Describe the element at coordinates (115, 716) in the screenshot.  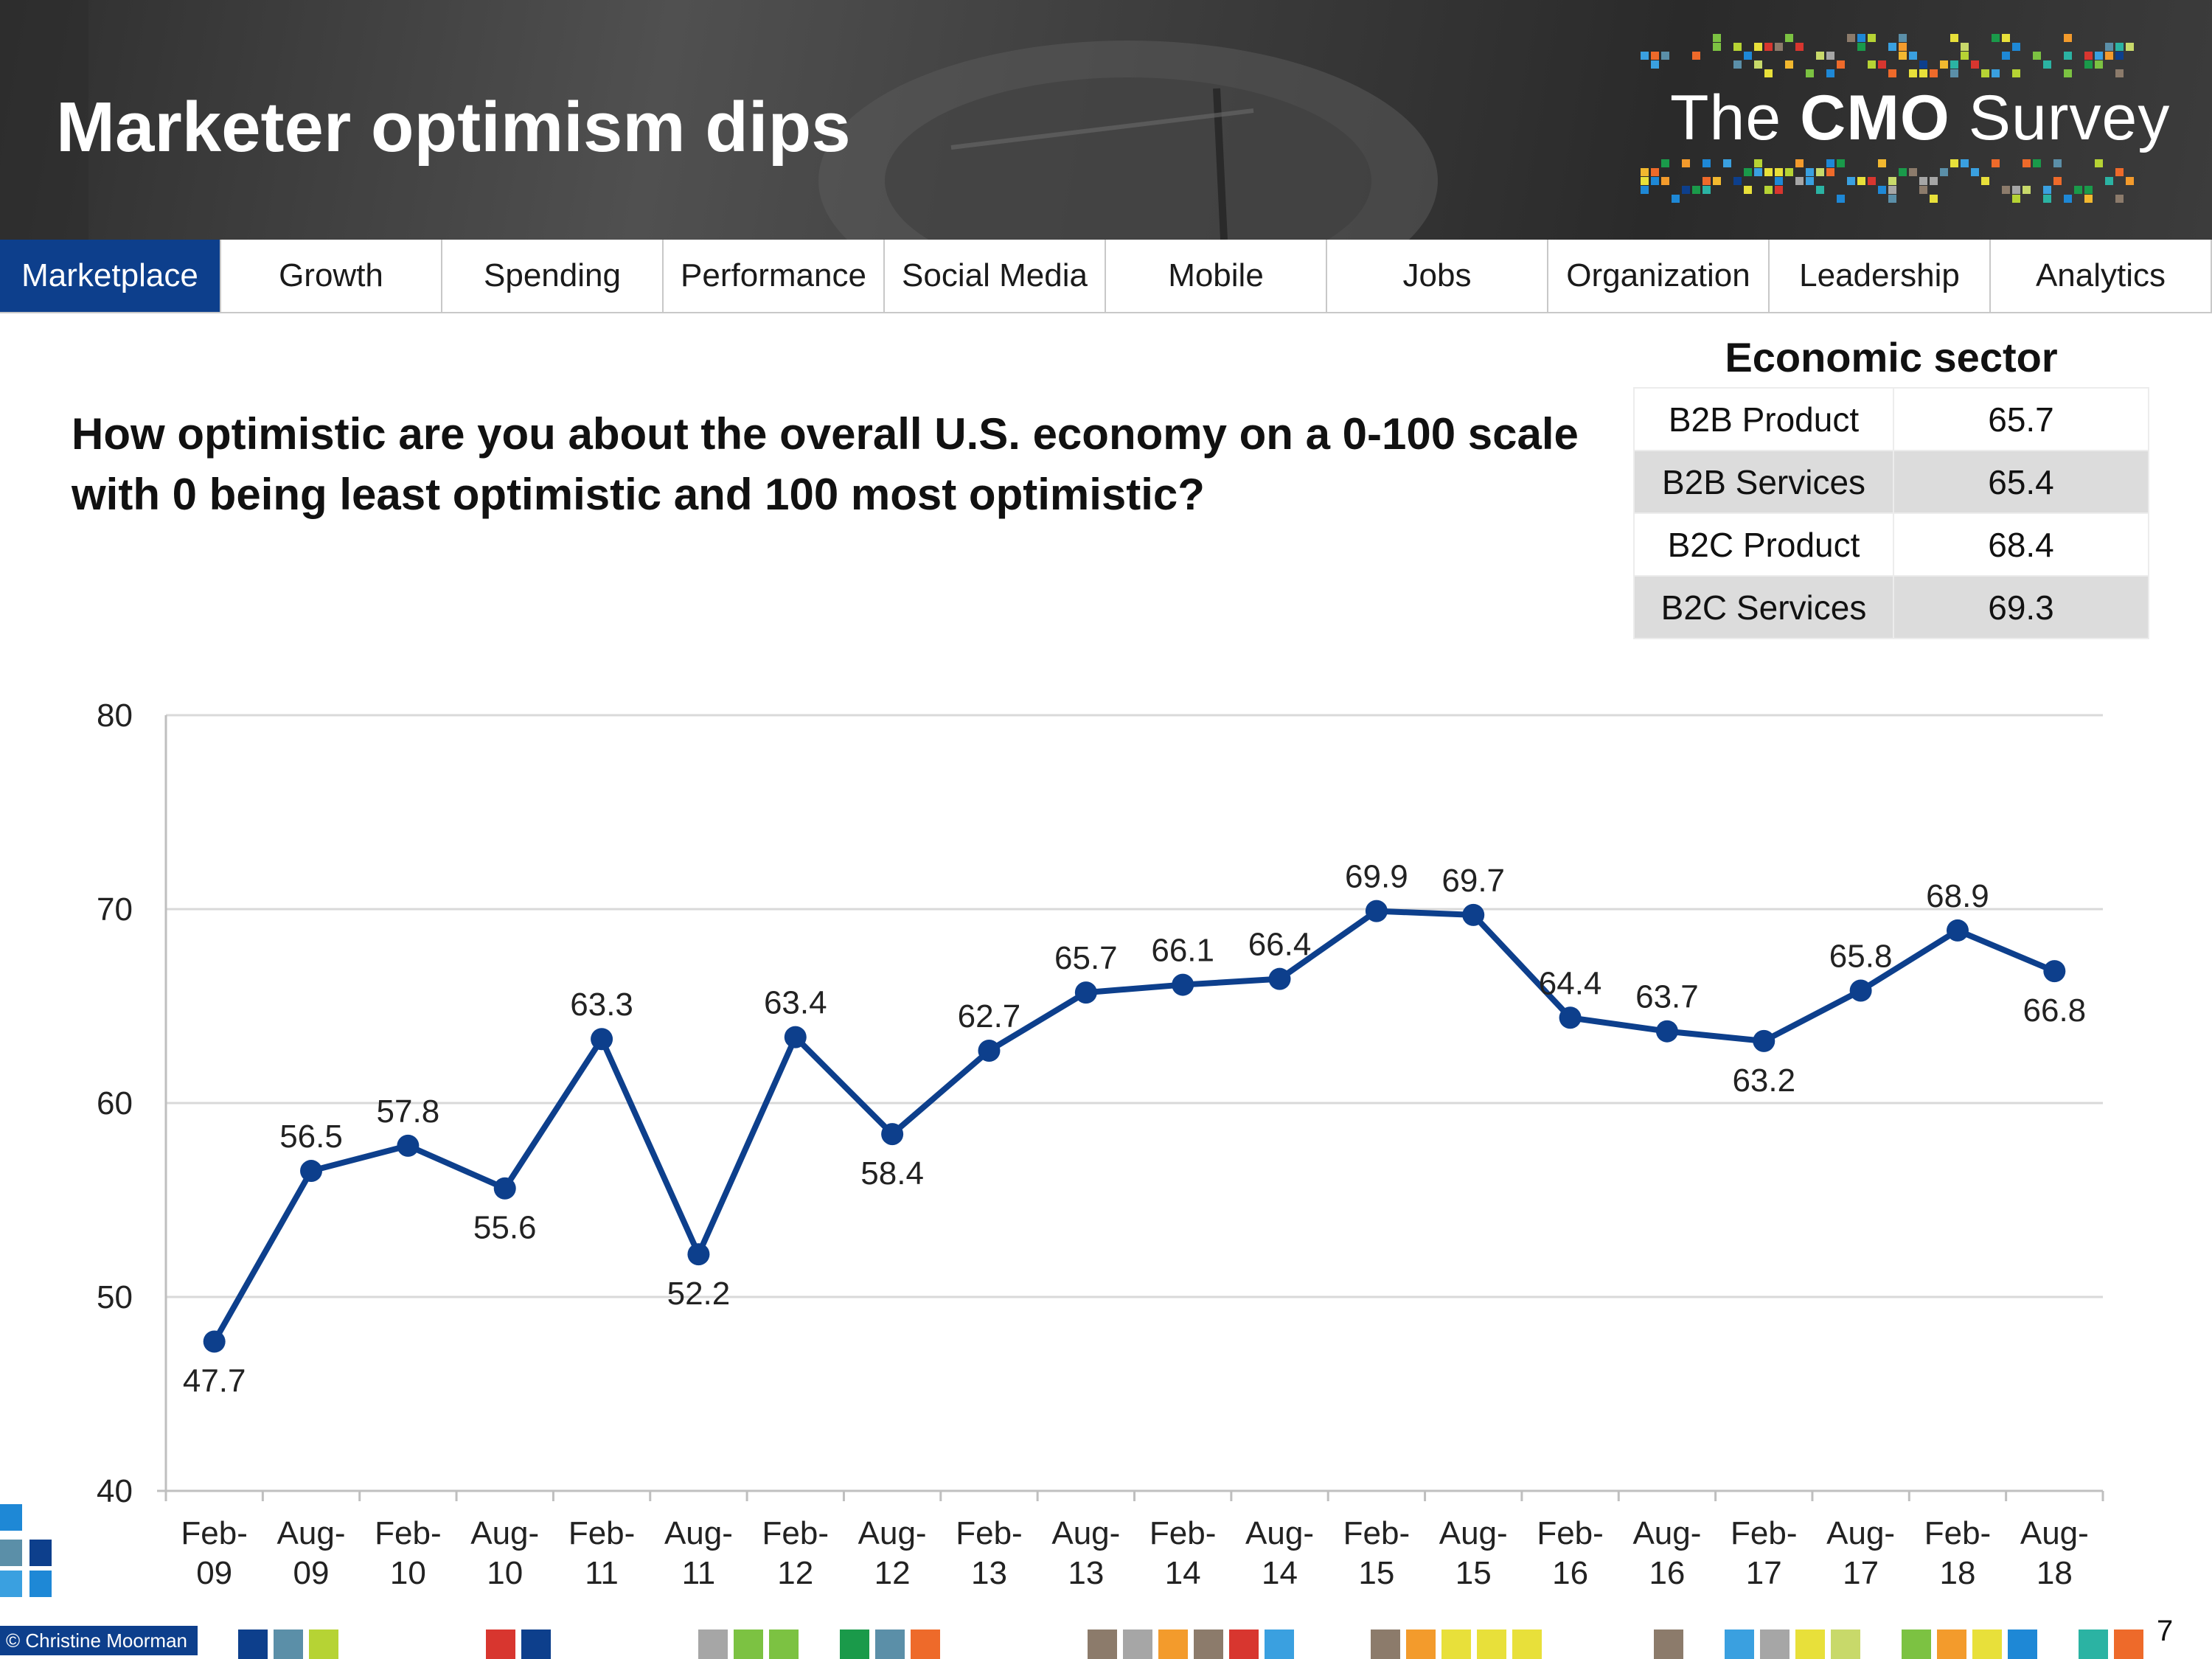
I see `y-tick-label: 80` at that location.